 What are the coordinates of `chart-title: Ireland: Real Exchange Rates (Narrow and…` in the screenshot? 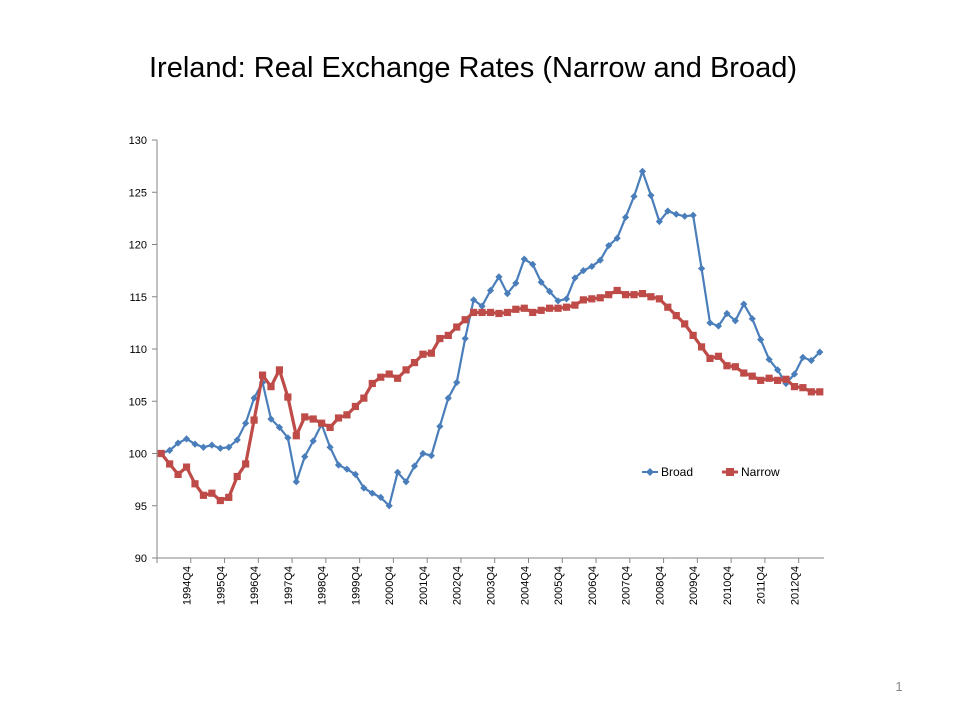 It's located at (473, 68).